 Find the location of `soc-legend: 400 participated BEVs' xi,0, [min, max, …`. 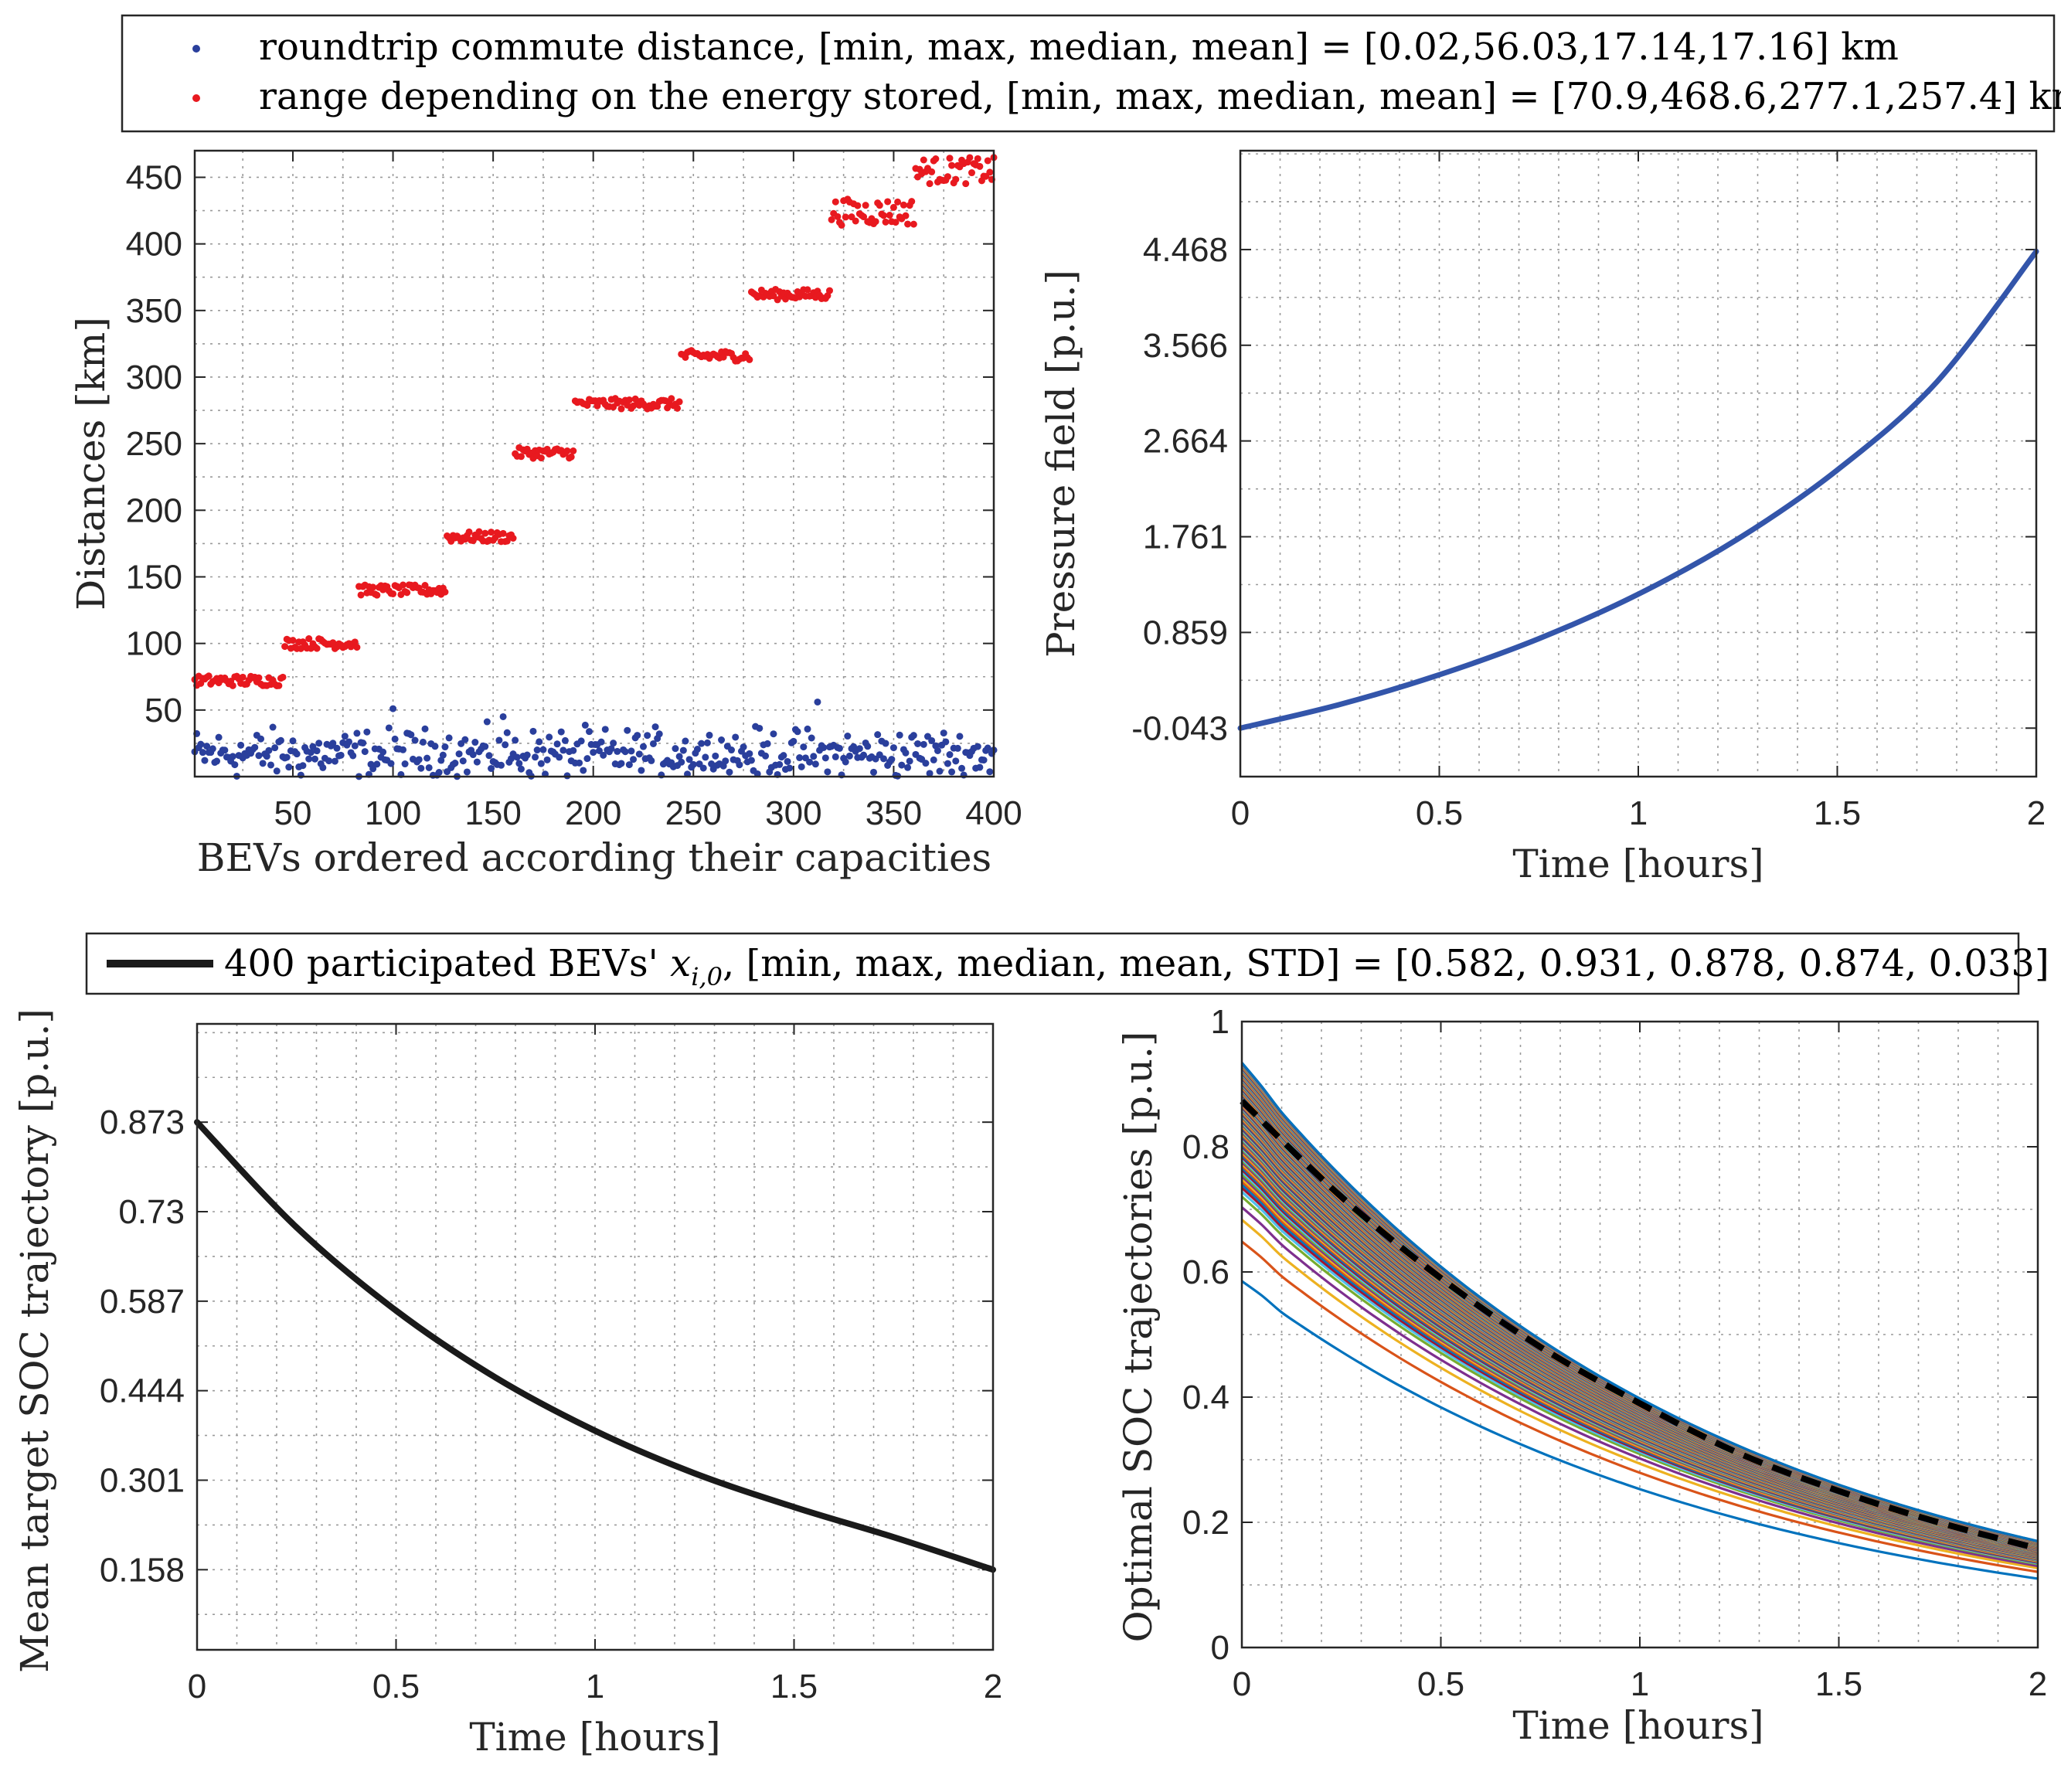

soc-legend: 400 participated BEVs' xi,0, [min, max, … is located at coordinates (1067, 963).